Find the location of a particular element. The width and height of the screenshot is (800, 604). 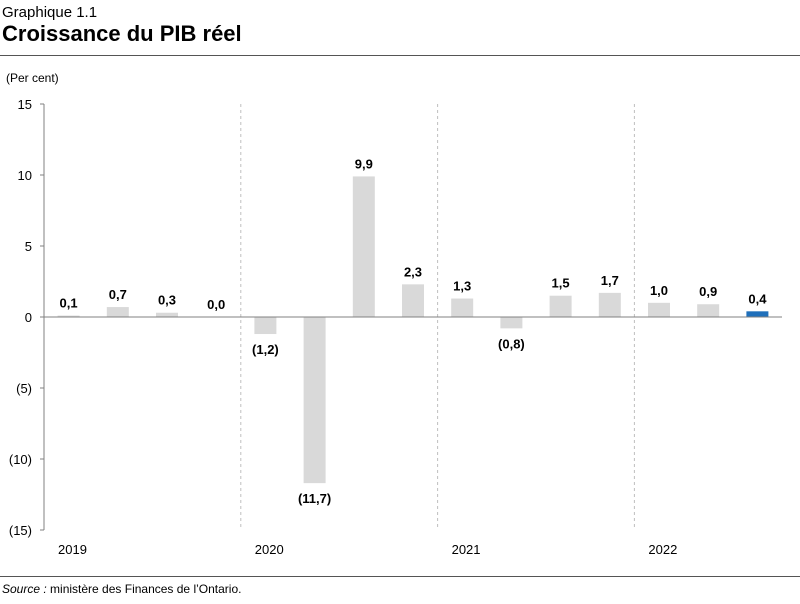

chart-title: Croissance du PIB réel is located at coordinates (122, 33).